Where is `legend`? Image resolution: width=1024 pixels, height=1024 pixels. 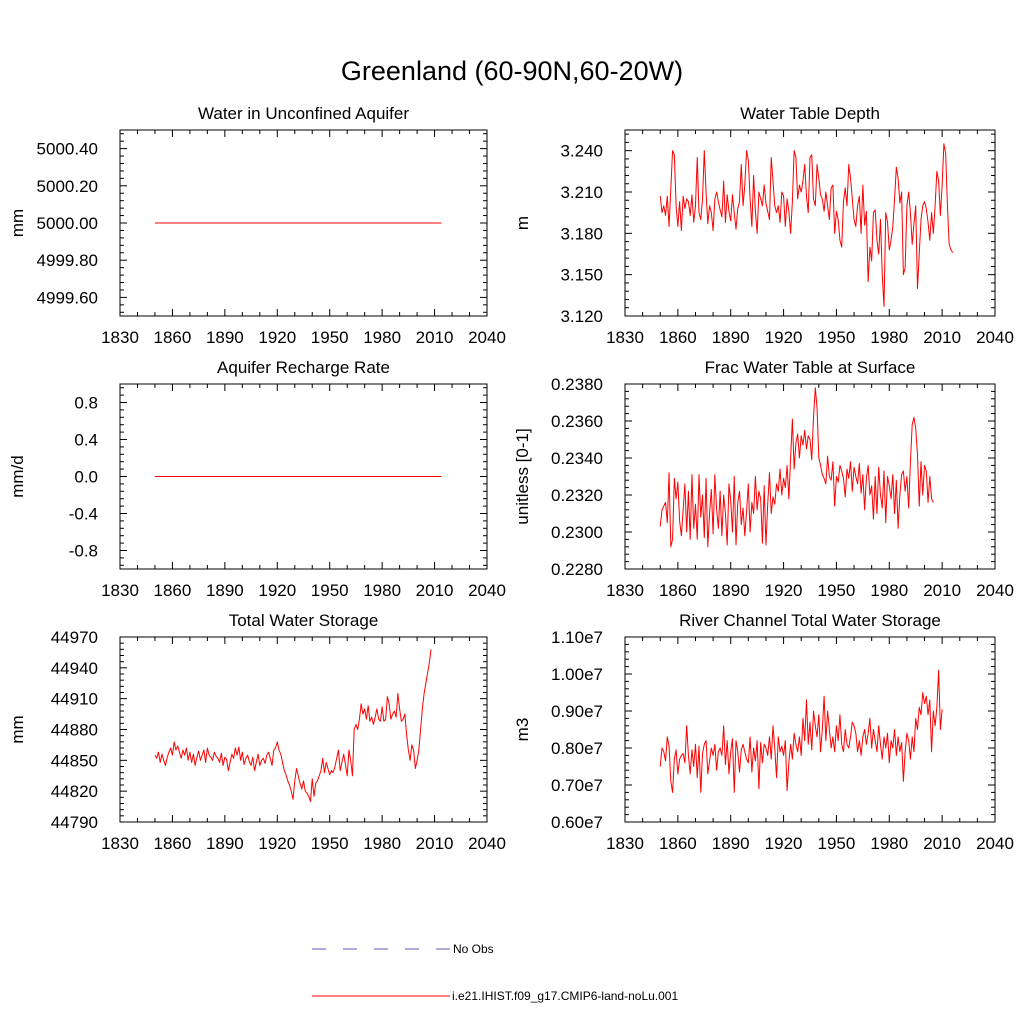 legend is located at coordinates (381, 972).